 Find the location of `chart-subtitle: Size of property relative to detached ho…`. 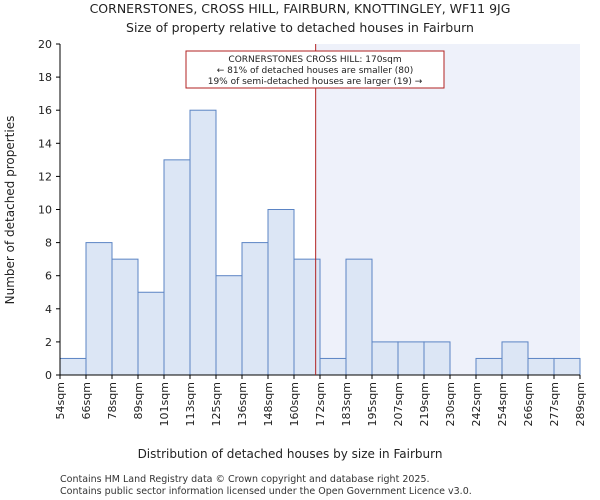

chart-subtitle: Size of property relative to detached ho… is located at coordinates (300, 27).